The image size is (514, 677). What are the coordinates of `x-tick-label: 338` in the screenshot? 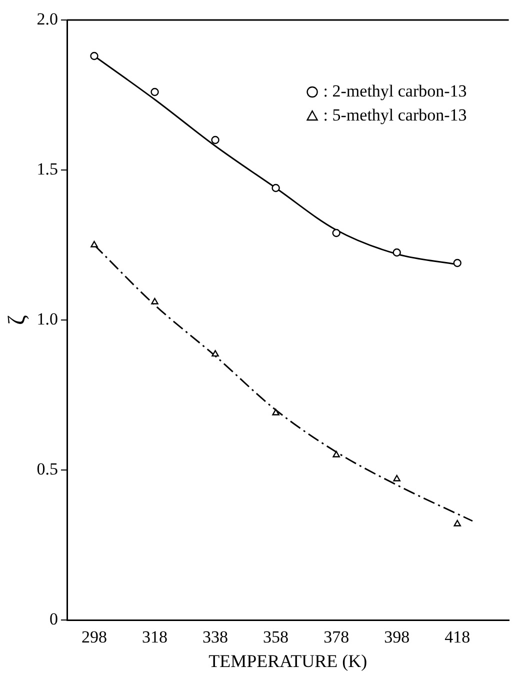 It's located at (215, 637).